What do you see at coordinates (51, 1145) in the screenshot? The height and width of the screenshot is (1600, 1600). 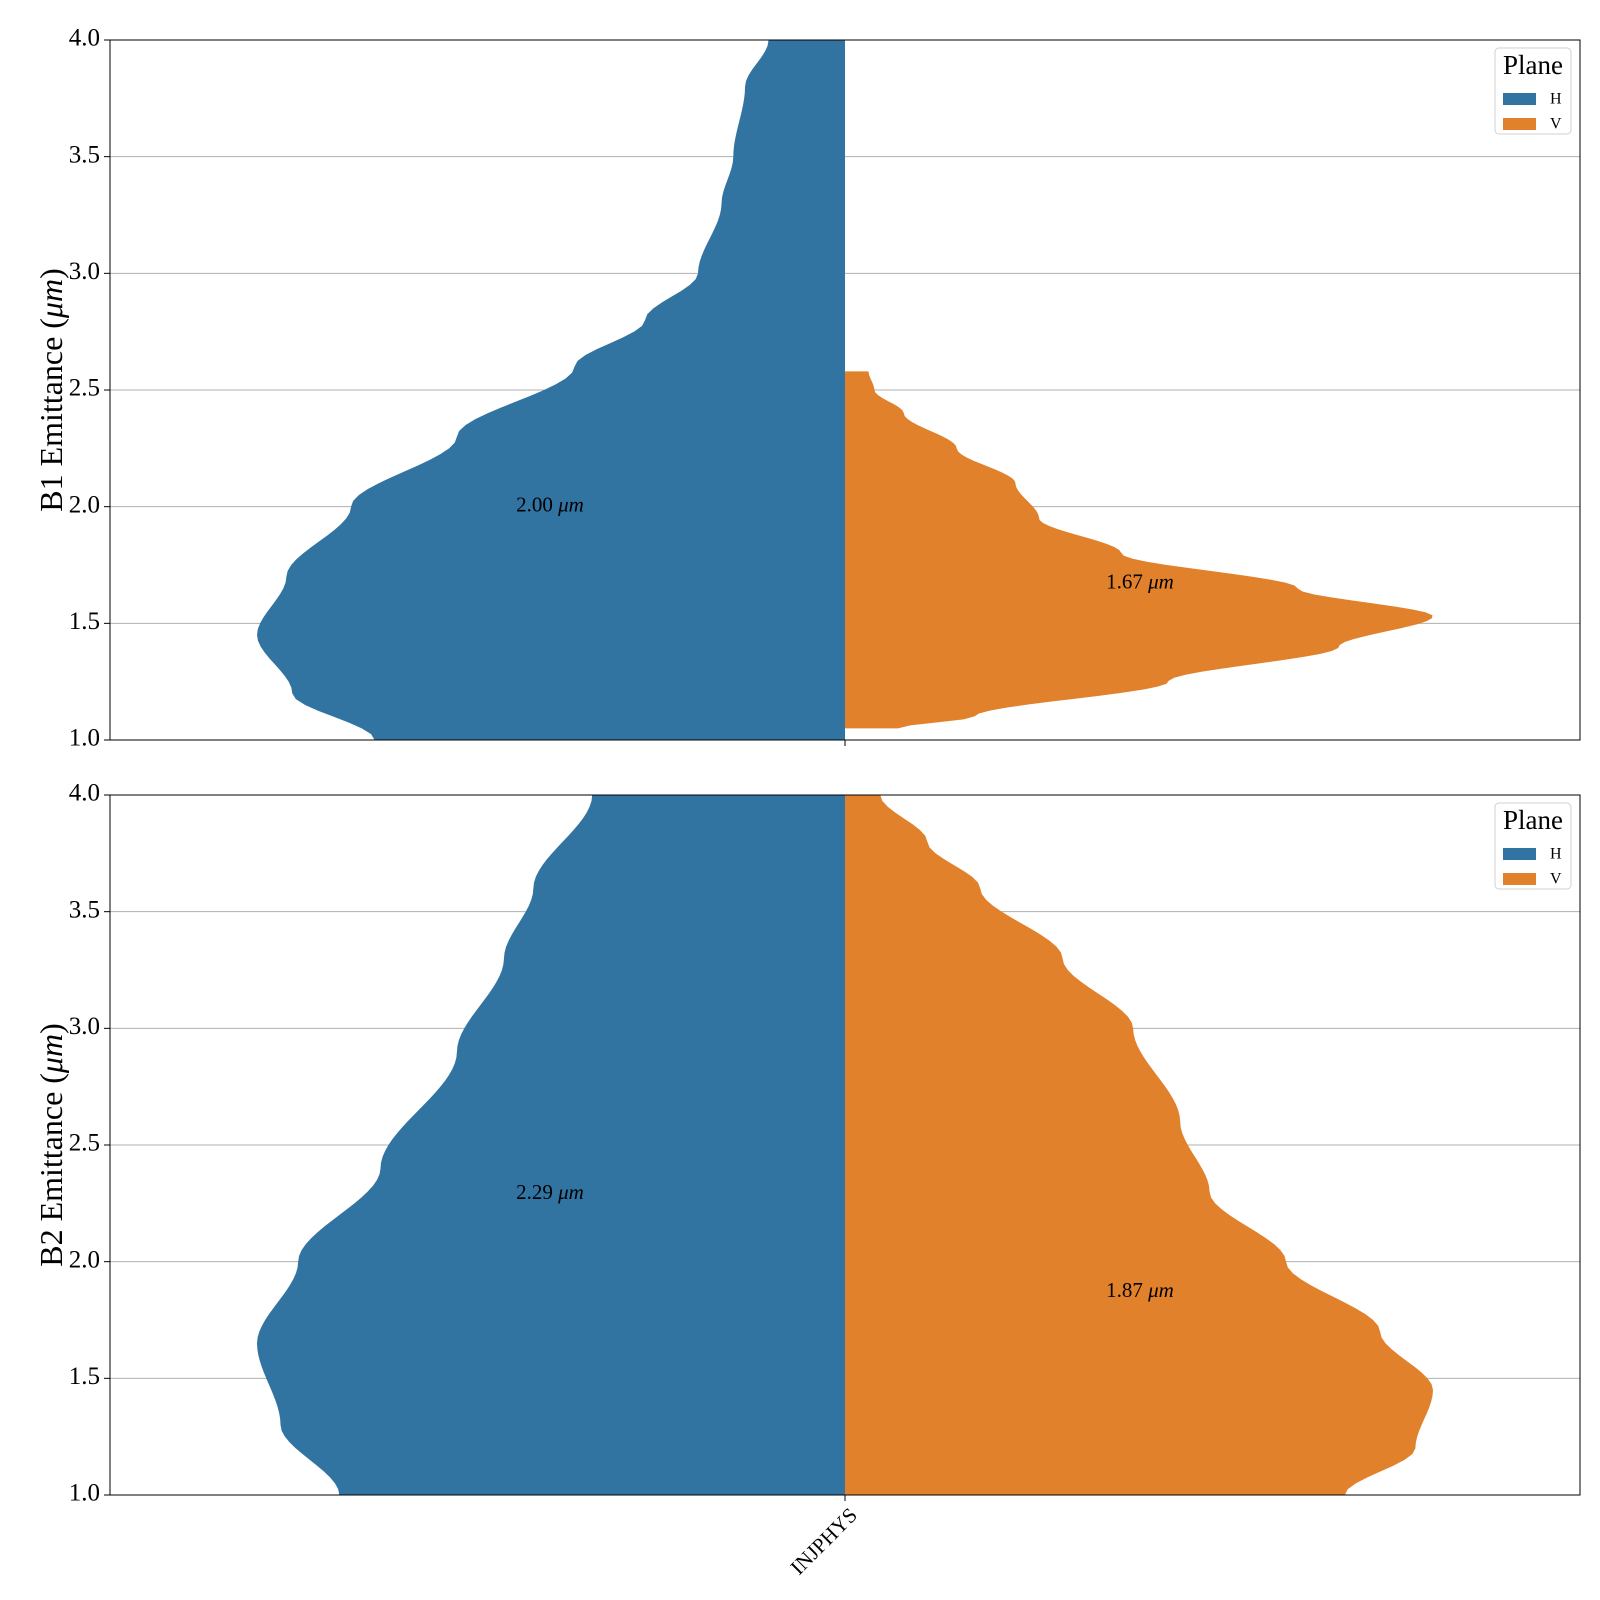 I see `y-axis-label: B2 Emittance (μm)` at bounding box center [51, 1145].